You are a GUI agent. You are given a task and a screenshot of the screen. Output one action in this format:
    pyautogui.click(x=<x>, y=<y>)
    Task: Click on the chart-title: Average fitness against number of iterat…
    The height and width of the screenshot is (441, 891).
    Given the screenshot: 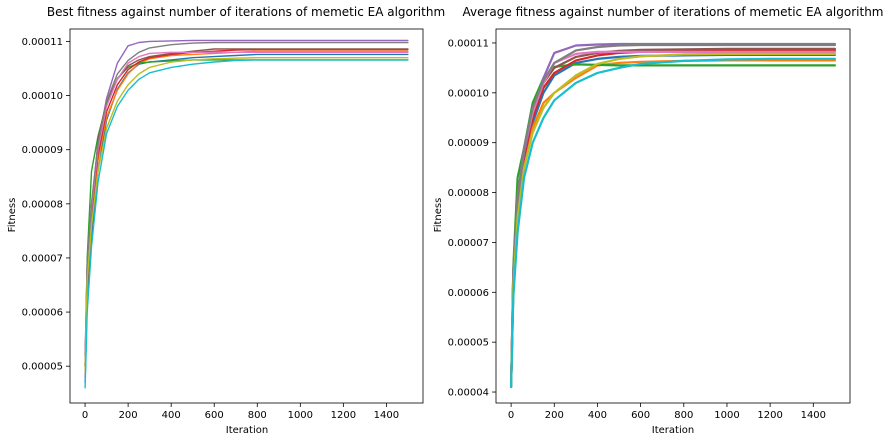 What is the action you would take?
    pyautogui.click(x=673, y=12)
    